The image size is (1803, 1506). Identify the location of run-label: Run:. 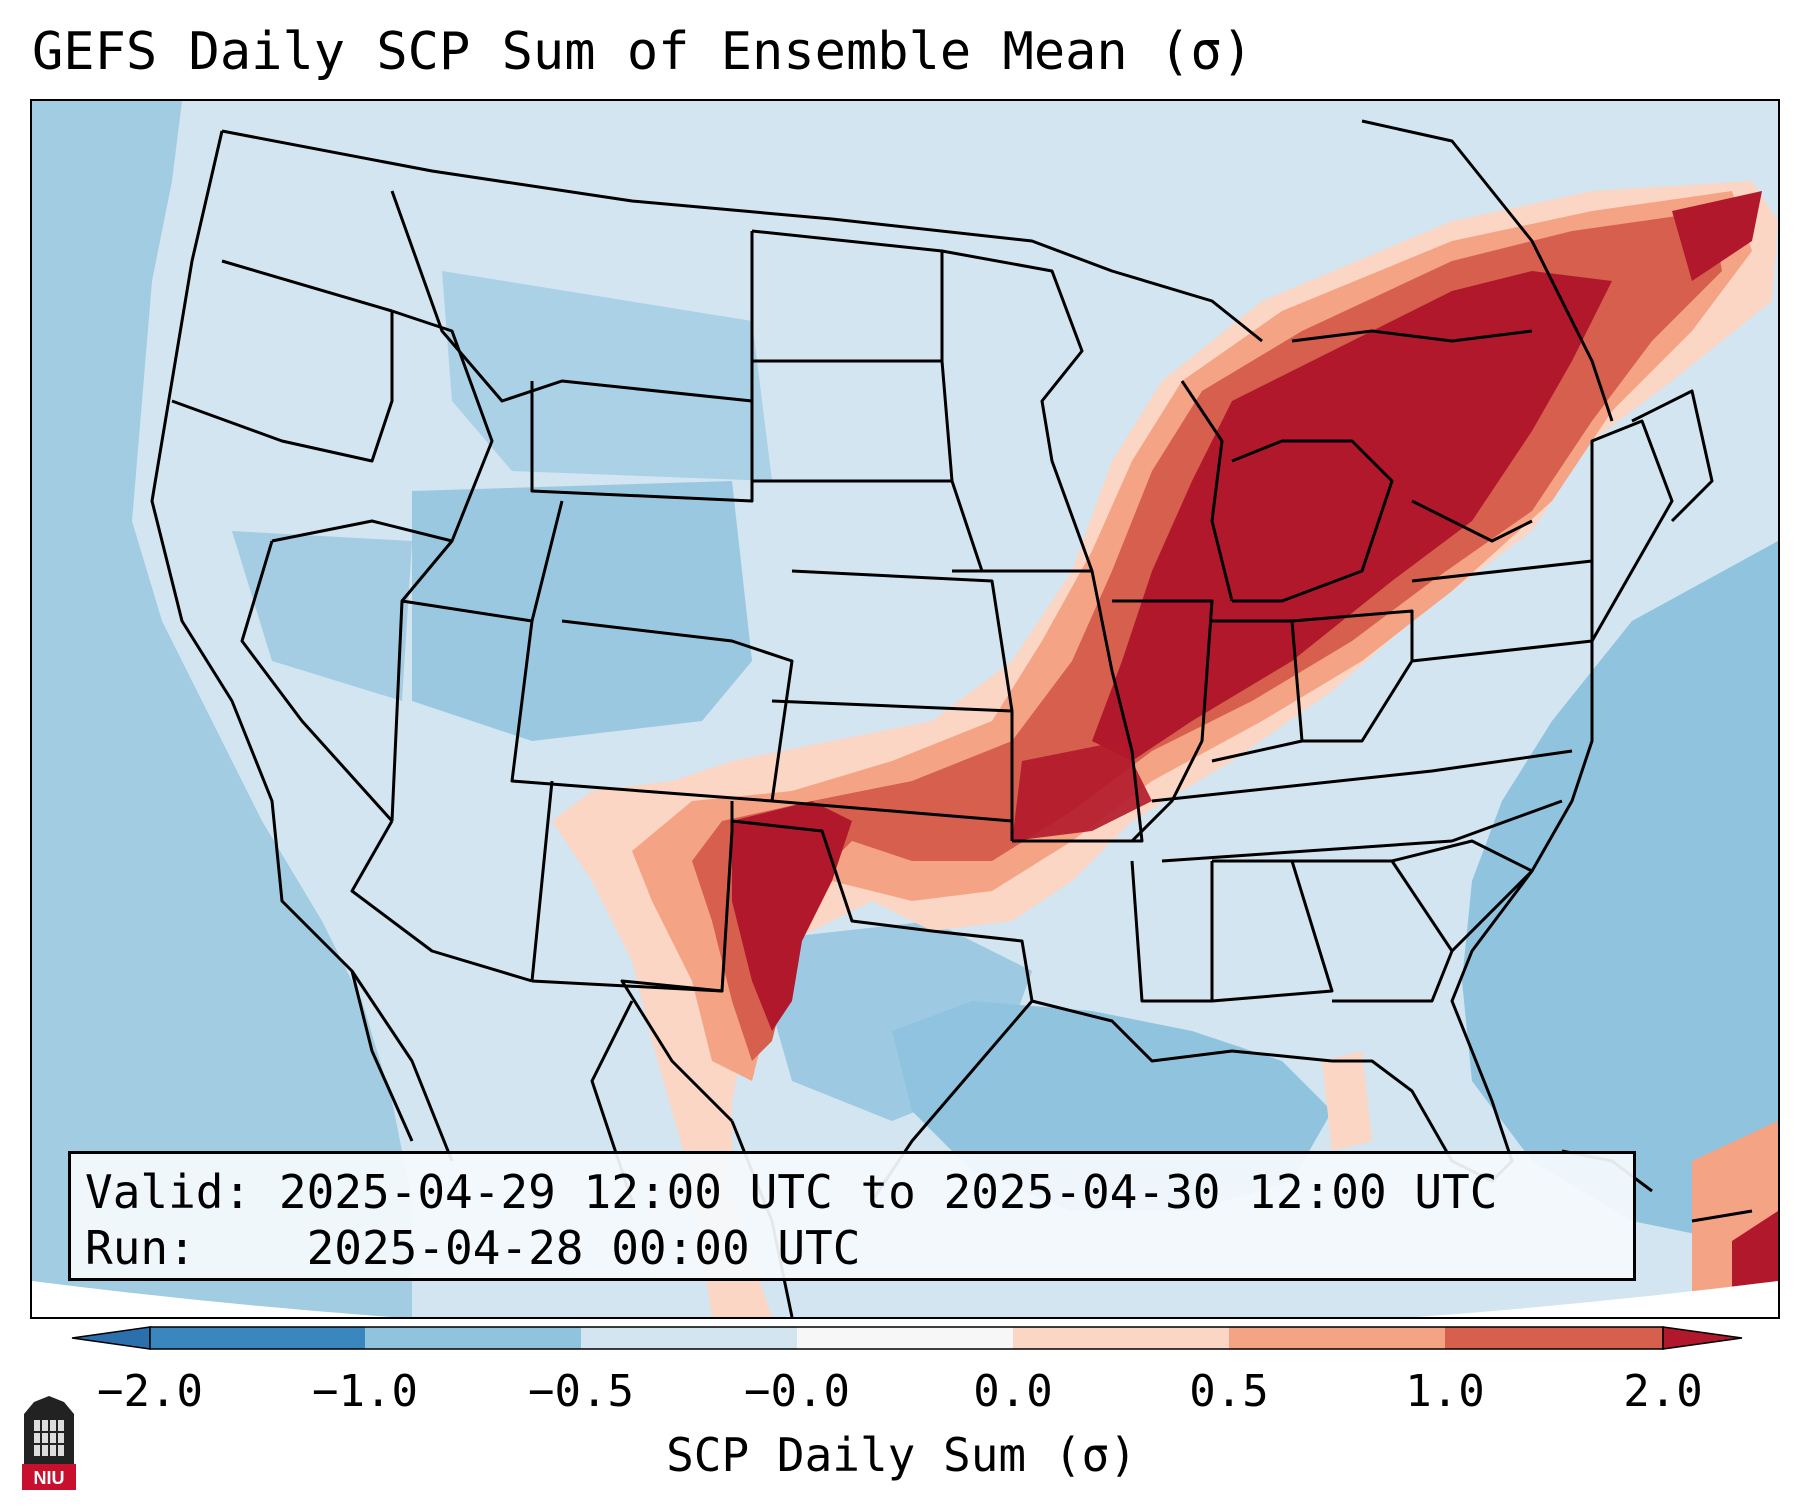
(140, 1248).